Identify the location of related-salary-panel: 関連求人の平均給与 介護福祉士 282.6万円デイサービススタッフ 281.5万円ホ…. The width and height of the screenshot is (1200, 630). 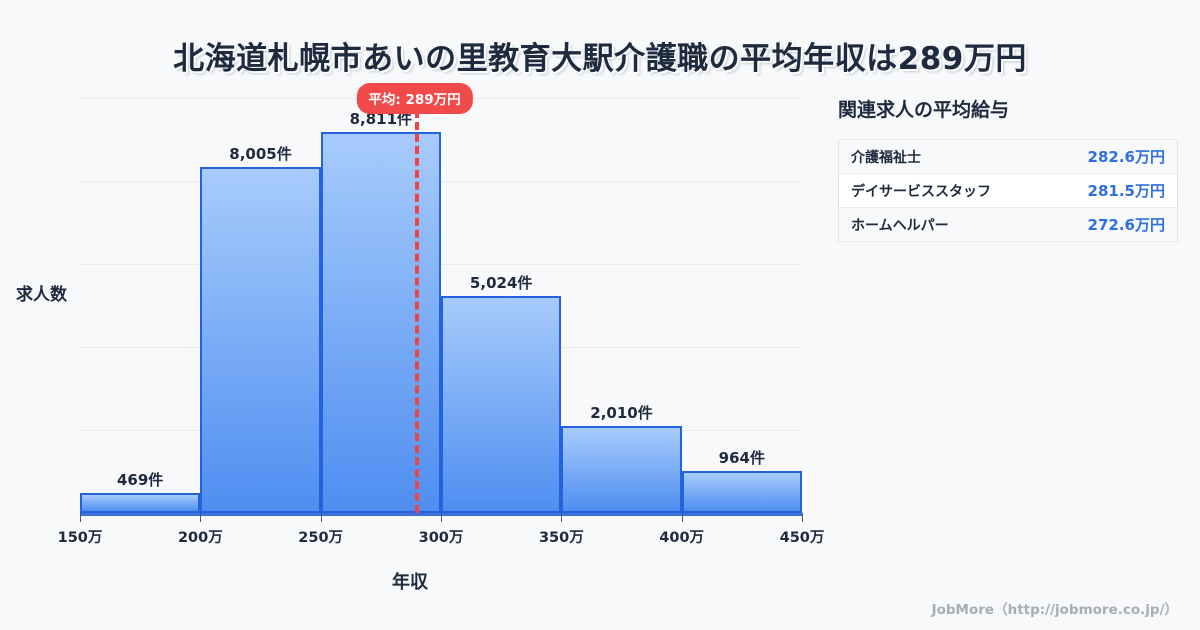
(1008, 168).